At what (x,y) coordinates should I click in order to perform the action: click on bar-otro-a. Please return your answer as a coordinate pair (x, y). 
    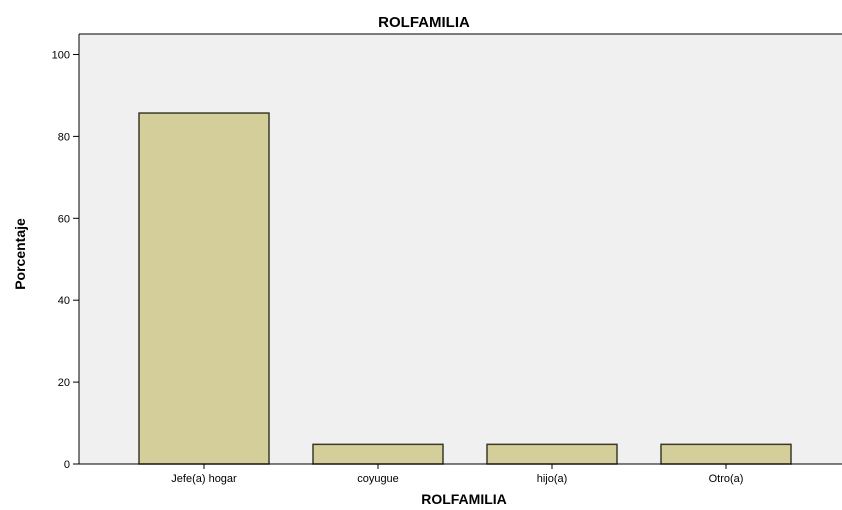
    Looking at the image, I should click on (726, 454).